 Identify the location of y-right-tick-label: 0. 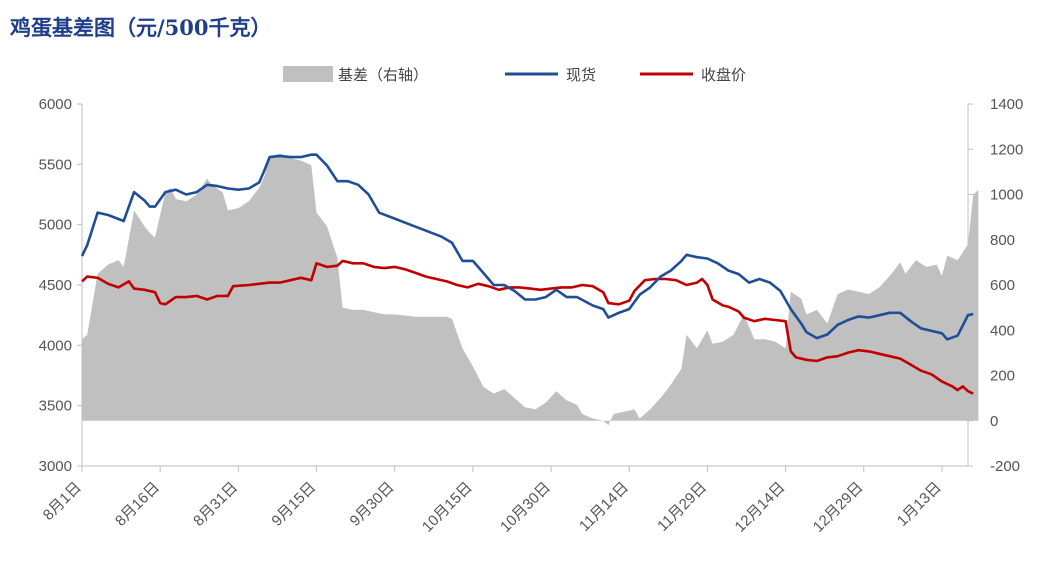
(994, 421).